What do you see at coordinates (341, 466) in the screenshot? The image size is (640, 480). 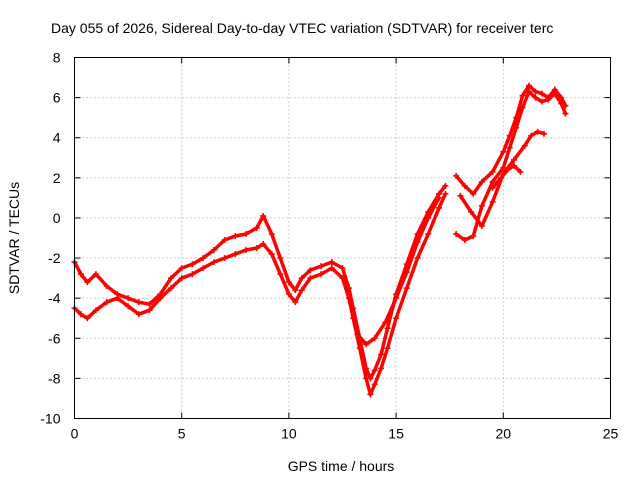 I see `x-axis-label: GPS time / hours` at bounding box center [341, 466].